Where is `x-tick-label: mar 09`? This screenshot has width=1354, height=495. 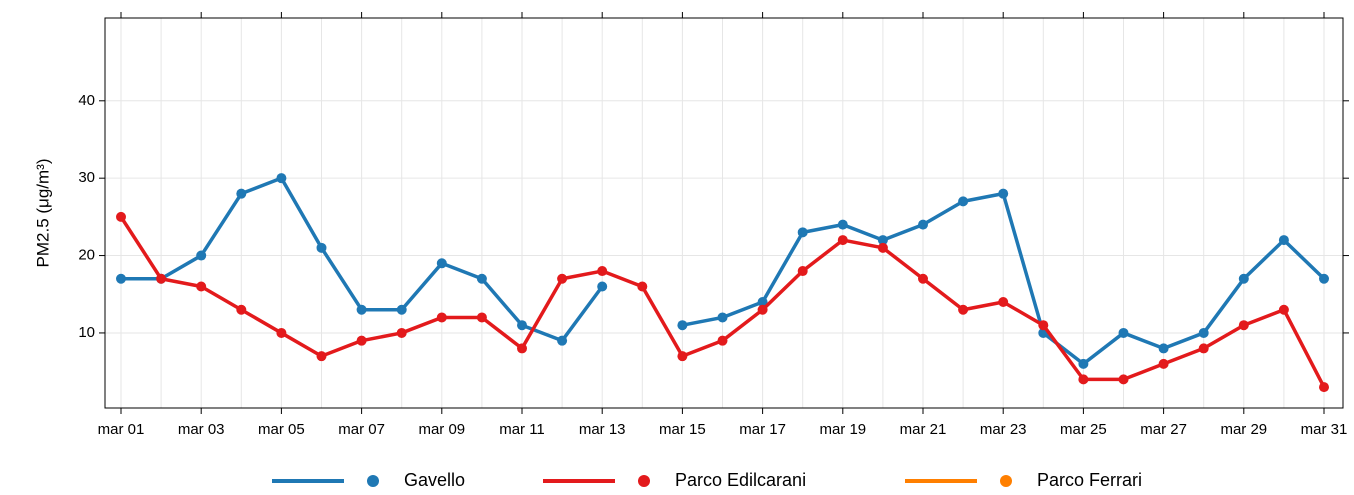
x-tick-label: mar 09 is located at coordinates (441, 429).